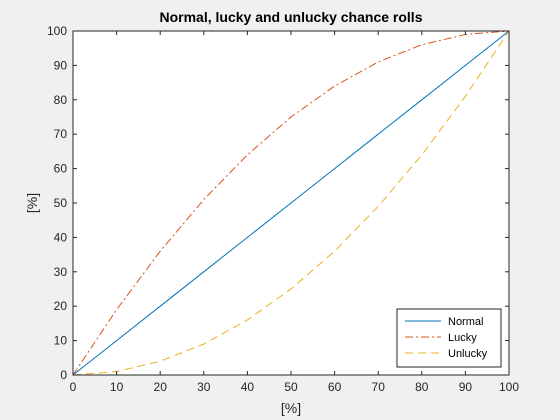 The width and height of the screenshot is (560, 420). What do you see at coordinates (61, 203) in the screenshot?
I see `y-tick-label: 50` at bounding box center [61, 203].